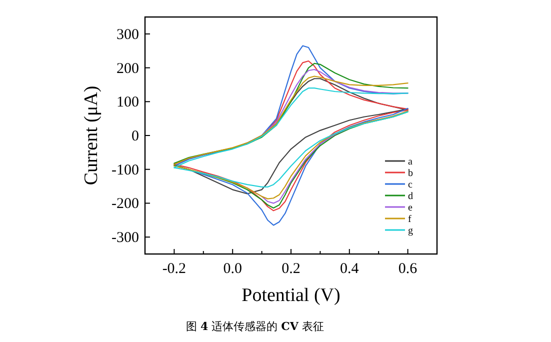 Image resolution: width=551 pixels, height=342 pixels. What do you see at coordinates (174, 269) in the screenshot?
I see `x-tick-label: -0.2` at bounding box center [174, 269].